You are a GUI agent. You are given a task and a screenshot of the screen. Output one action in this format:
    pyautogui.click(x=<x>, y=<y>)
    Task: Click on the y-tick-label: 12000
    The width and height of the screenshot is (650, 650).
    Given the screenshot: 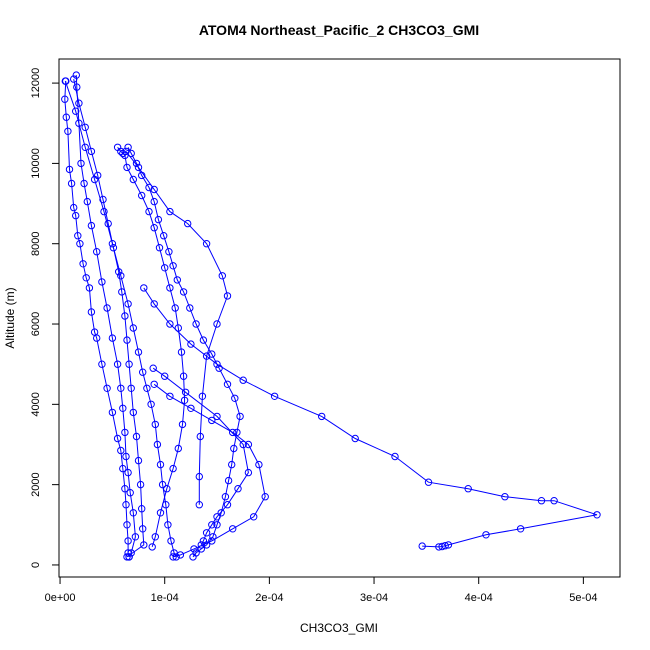 What is the action you would take?
    pyautogui.click(x=36, y=83)
    